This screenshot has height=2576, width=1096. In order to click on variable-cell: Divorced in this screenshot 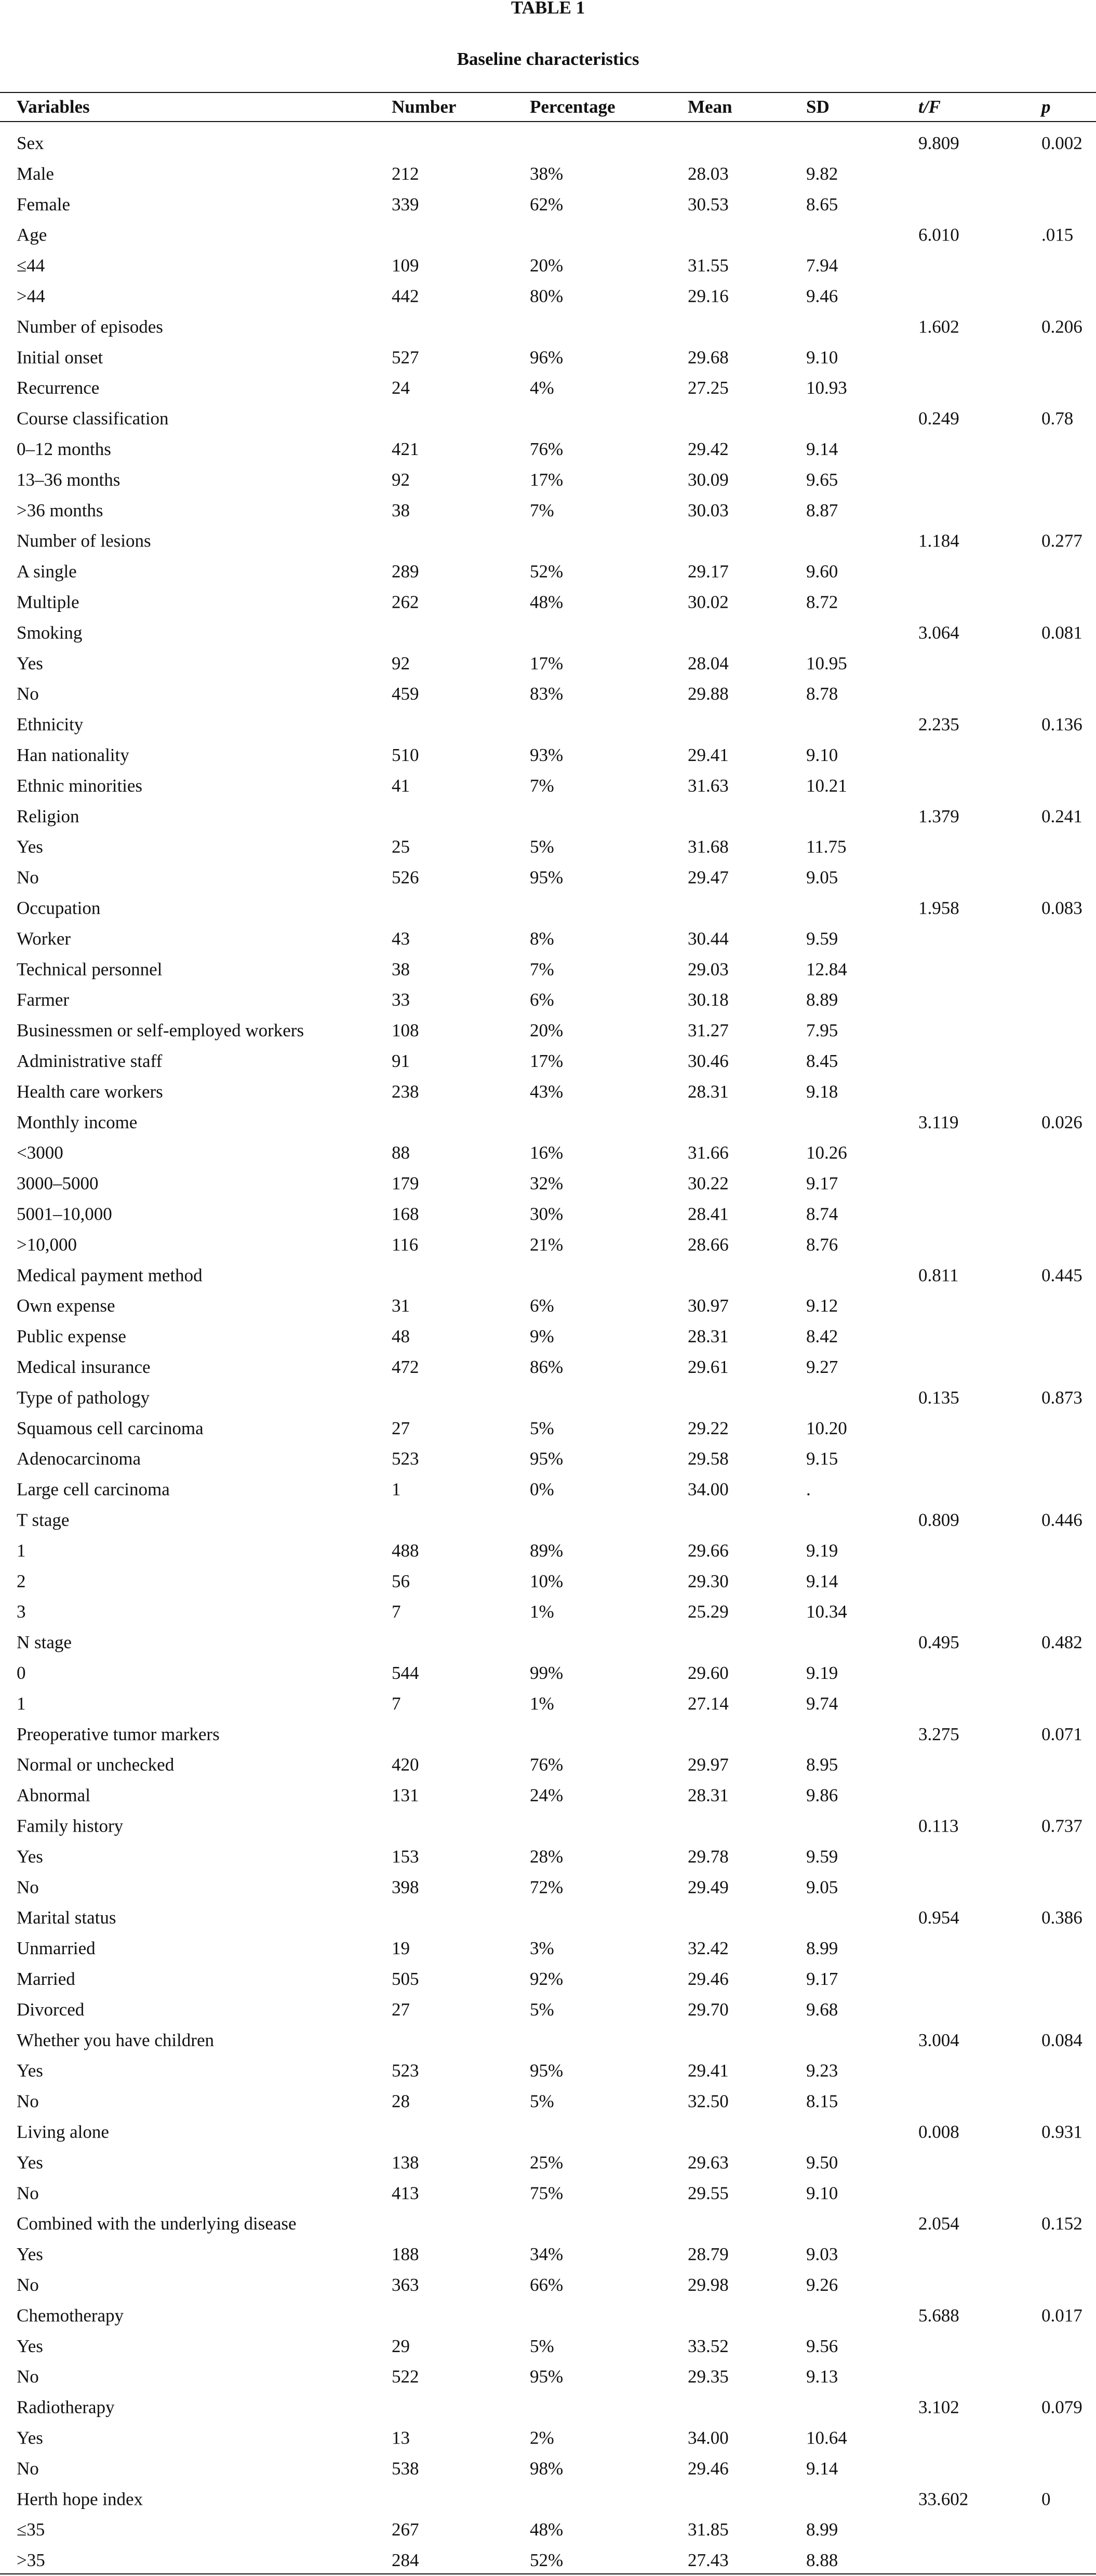, I will do `click(51, 2009)`.